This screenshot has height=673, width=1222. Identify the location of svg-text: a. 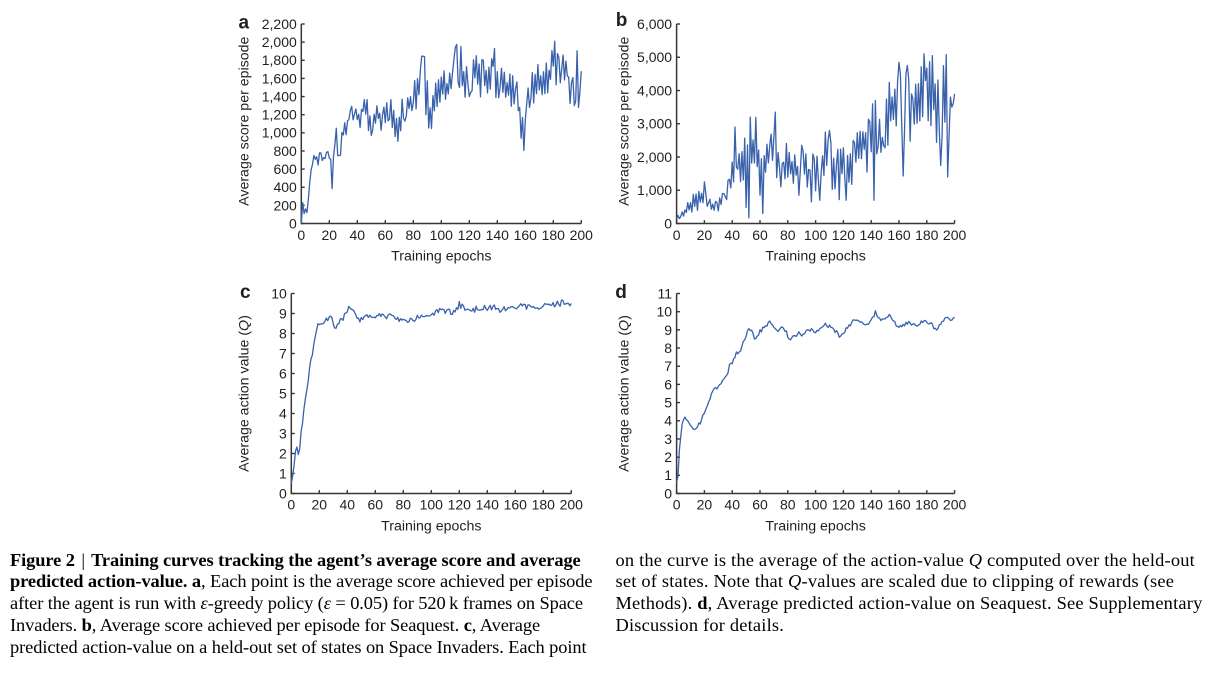
(244, 23).